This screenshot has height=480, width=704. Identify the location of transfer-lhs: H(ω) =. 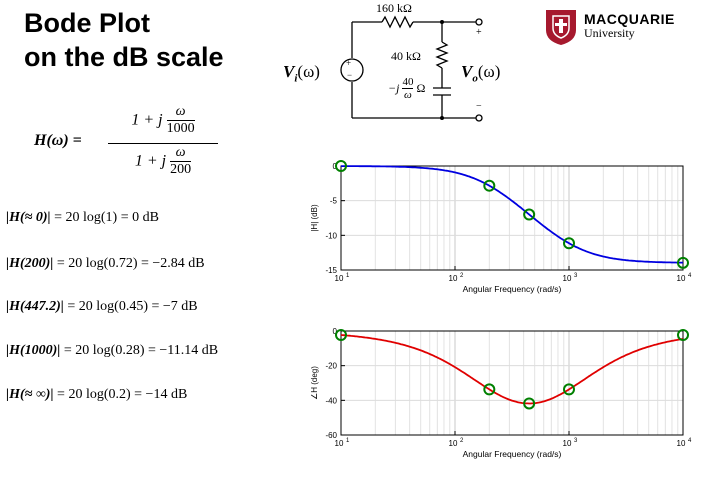
(58, 140).